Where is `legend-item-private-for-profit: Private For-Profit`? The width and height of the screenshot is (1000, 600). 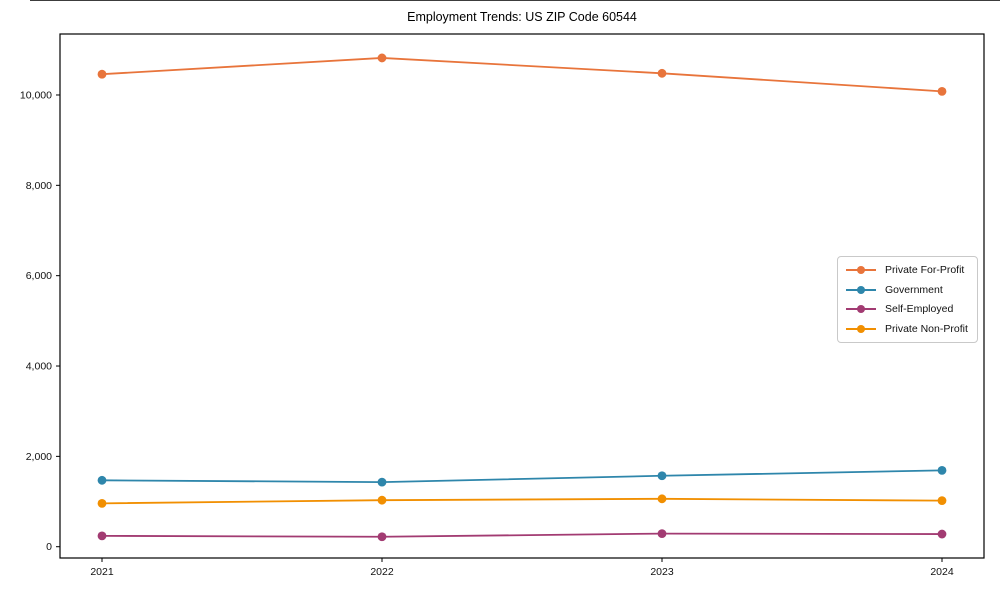 legend-item-private-for-profit: Private For-Profit is located at coordinates (907, 270).